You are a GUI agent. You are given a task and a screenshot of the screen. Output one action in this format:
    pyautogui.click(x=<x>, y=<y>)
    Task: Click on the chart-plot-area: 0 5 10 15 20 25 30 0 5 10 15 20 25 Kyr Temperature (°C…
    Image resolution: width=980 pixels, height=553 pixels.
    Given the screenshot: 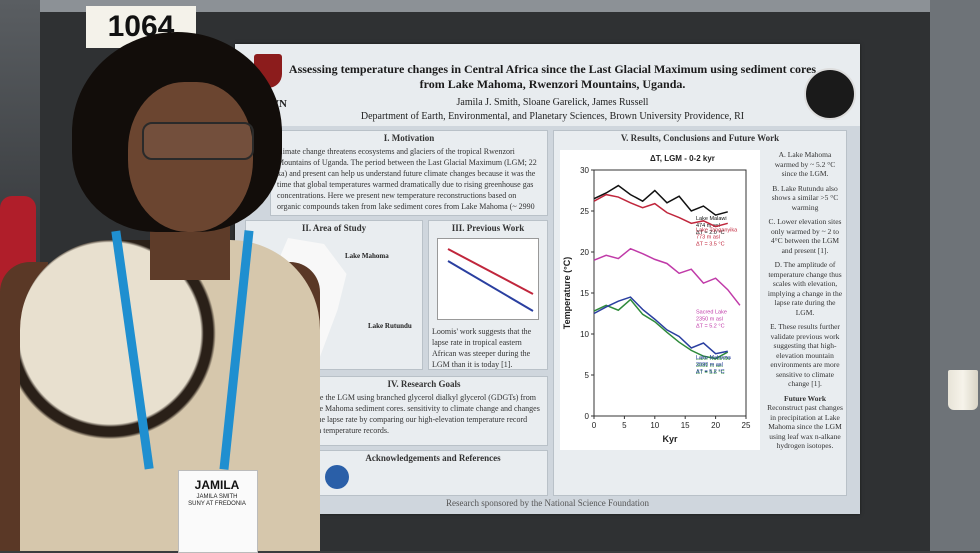 What is the action you would take?
    pyautogui.click(x=656, y=305)
    